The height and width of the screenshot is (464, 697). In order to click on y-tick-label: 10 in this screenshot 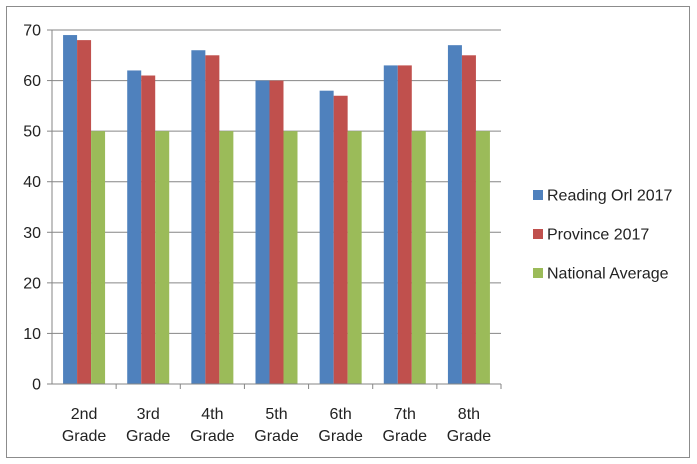, I will do `click(32, 334)`.